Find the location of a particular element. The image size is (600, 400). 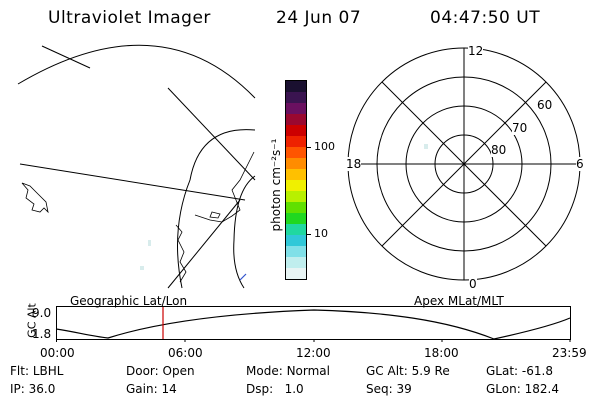

lat-label-80: 80 is located at coordinates (499, 150).